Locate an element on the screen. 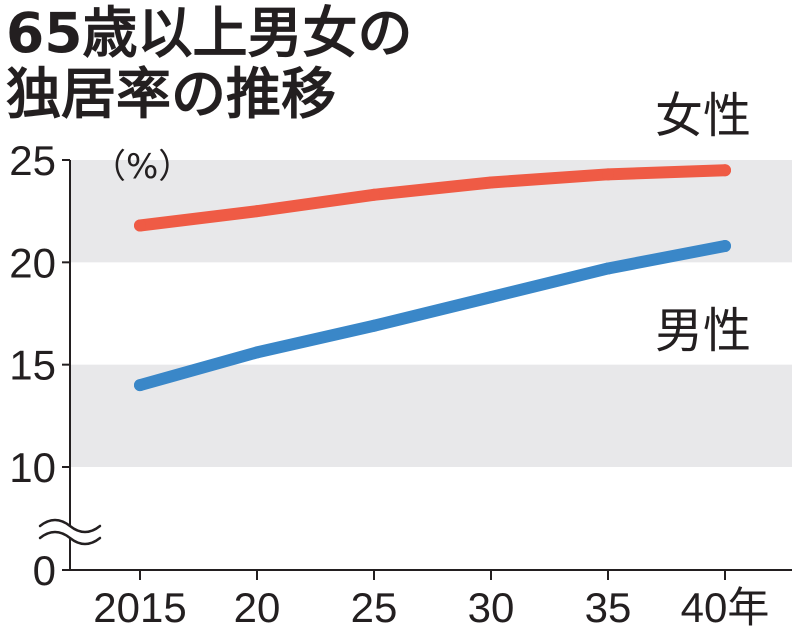 This screenshot has height=634, width=799. y-tick-label-3: 20 is located at coordinates (32, 262).